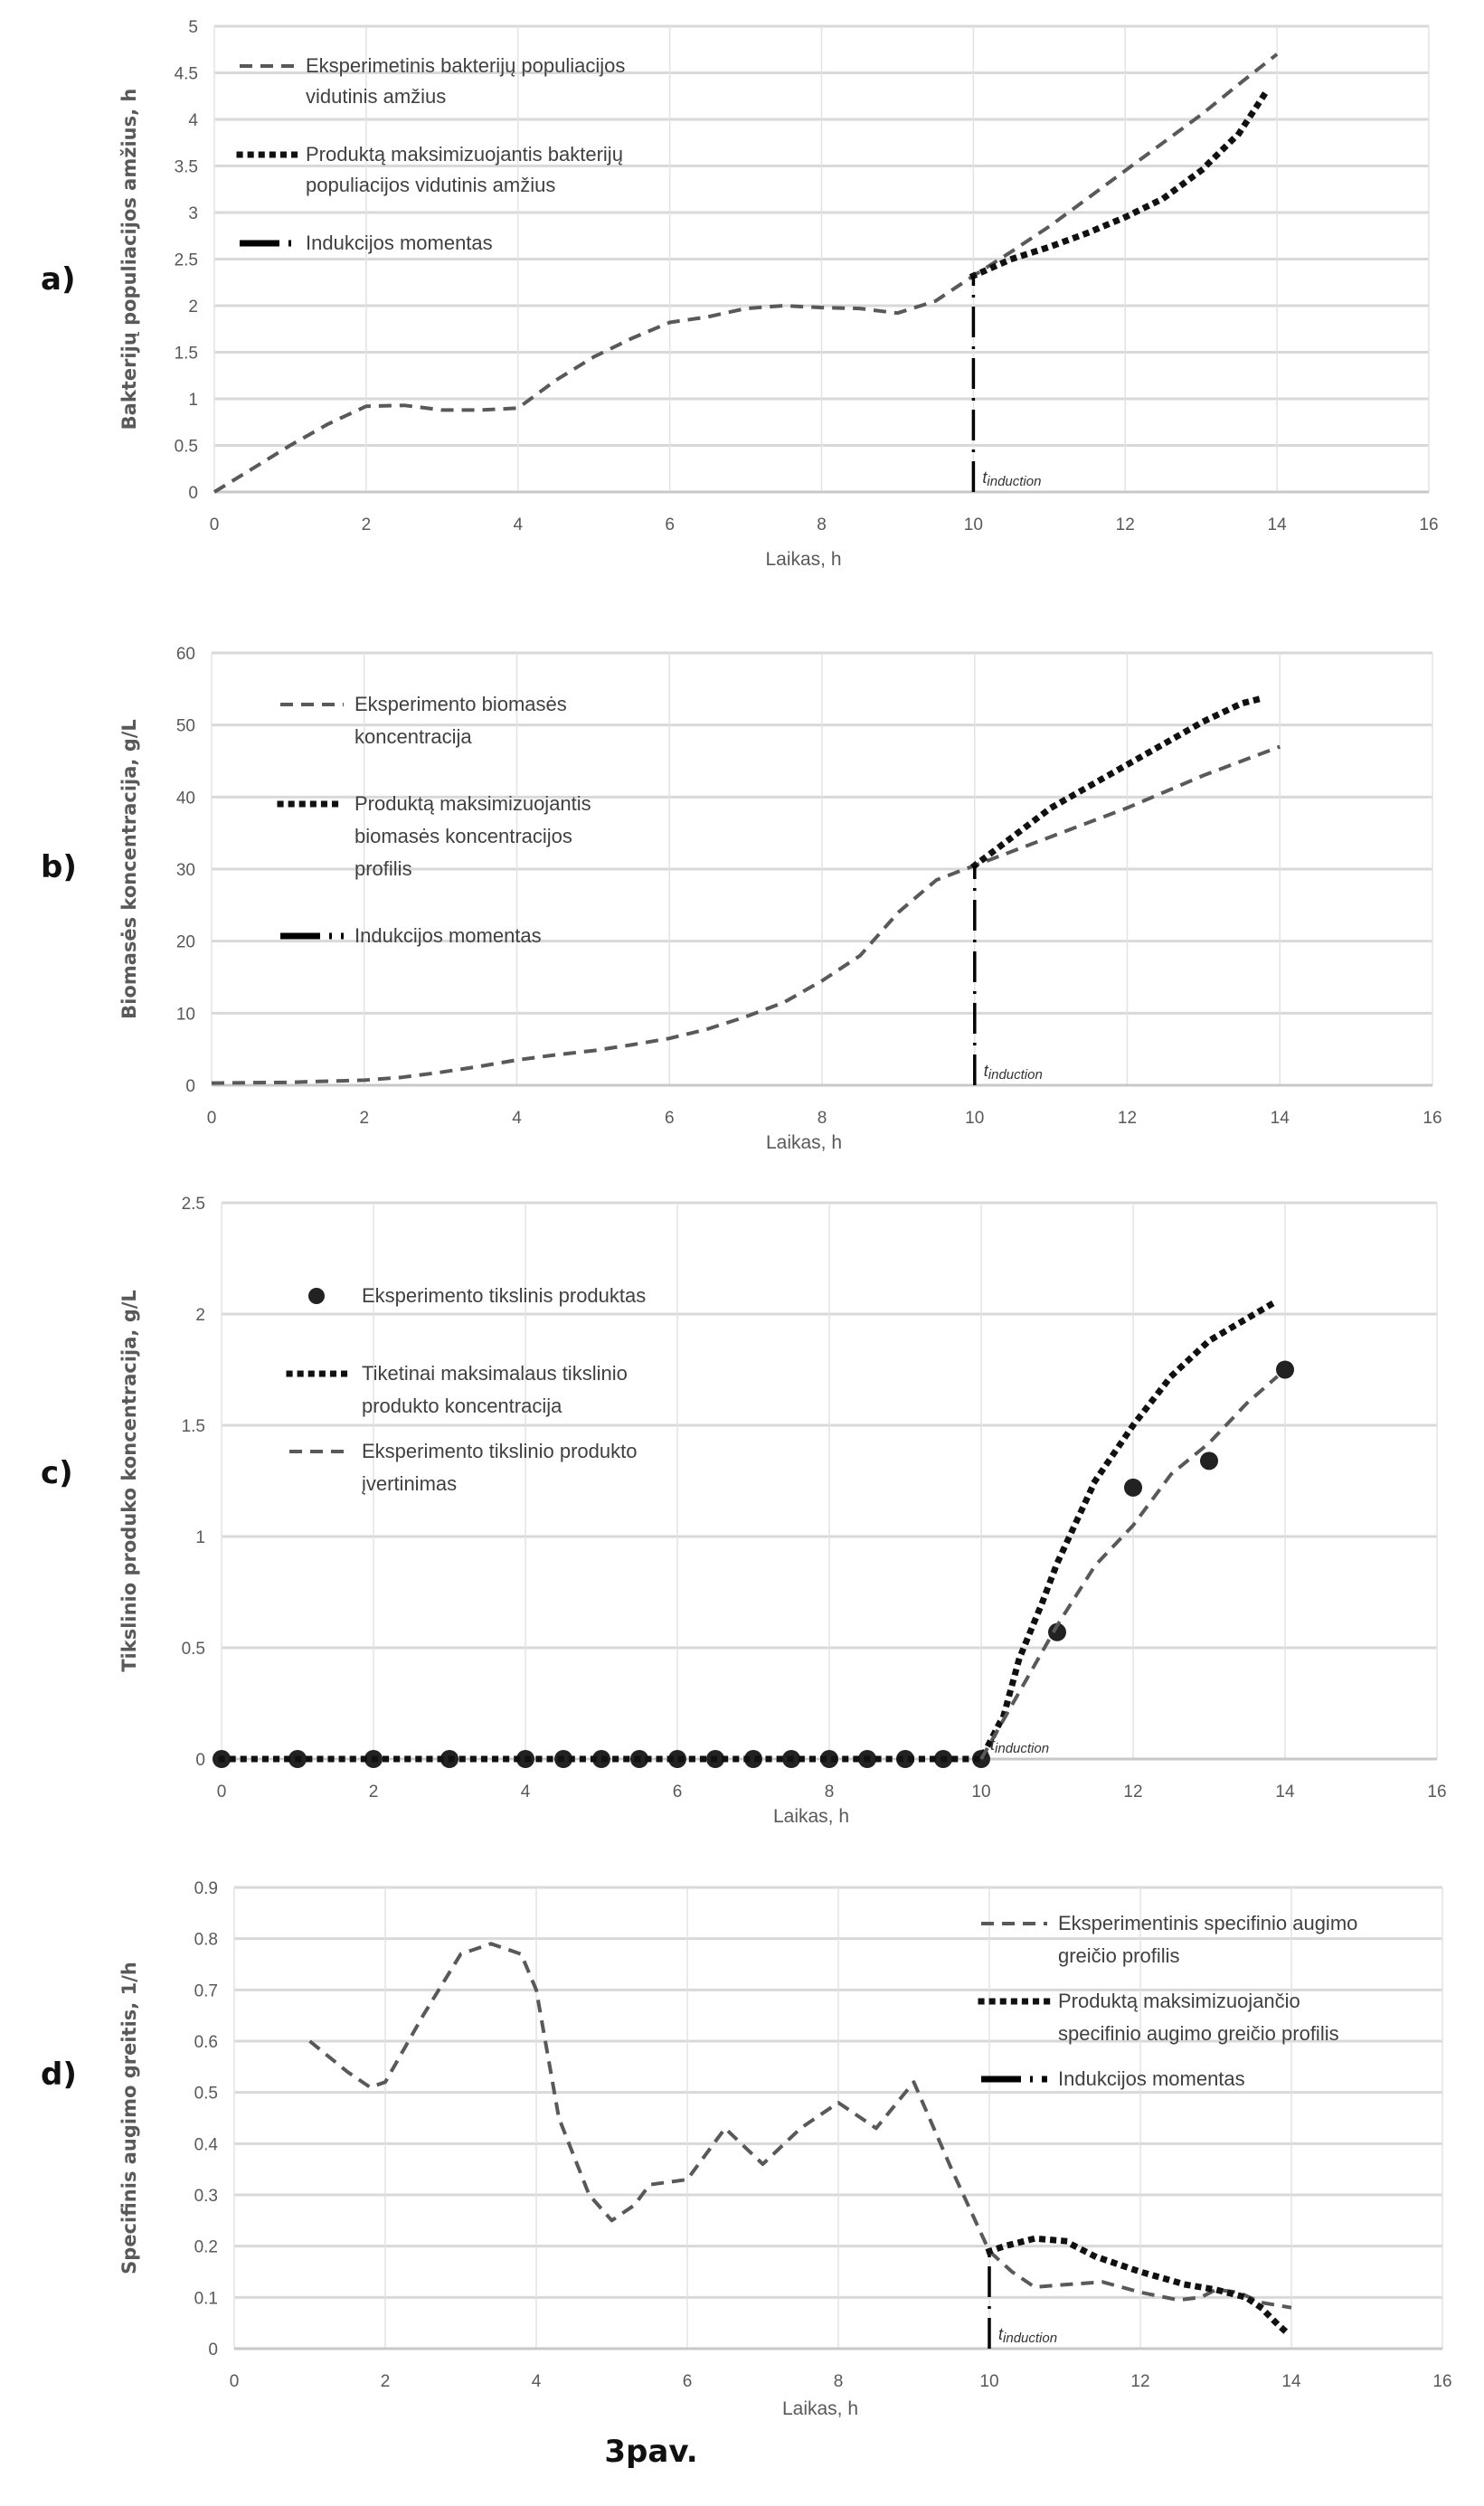 This screenshot has width=1484, height=2506. I want to click on y-tick-label: 0.4, so click(206, 2144).